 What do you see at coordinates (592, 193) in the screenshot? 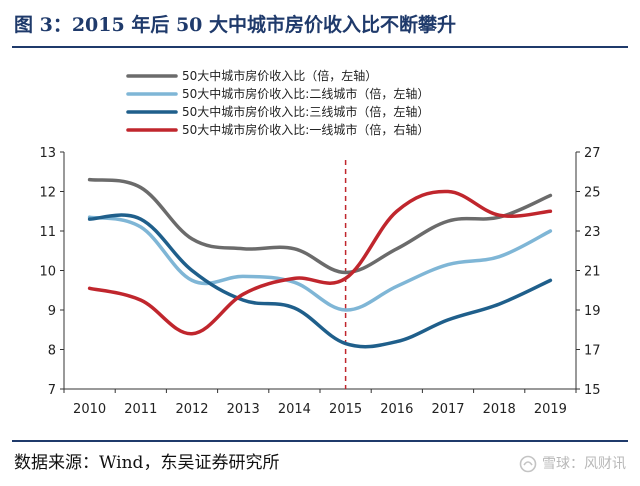
I see `right-tick-label: 25` at bounding box center [592, 193].